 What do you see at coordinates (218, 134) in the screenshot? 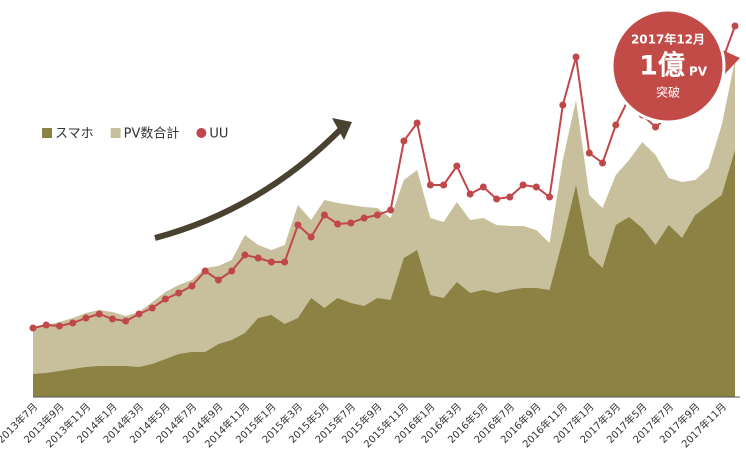
I see `legend-label: UU` at bounding box center [218, 134].